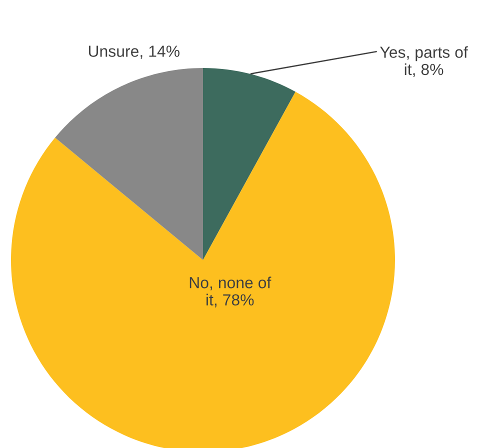  What do you see at coordinates (231, 292) in the screenshot?
I see `slice-label: No, none of it, 78%` at bounding box center [231, 292].